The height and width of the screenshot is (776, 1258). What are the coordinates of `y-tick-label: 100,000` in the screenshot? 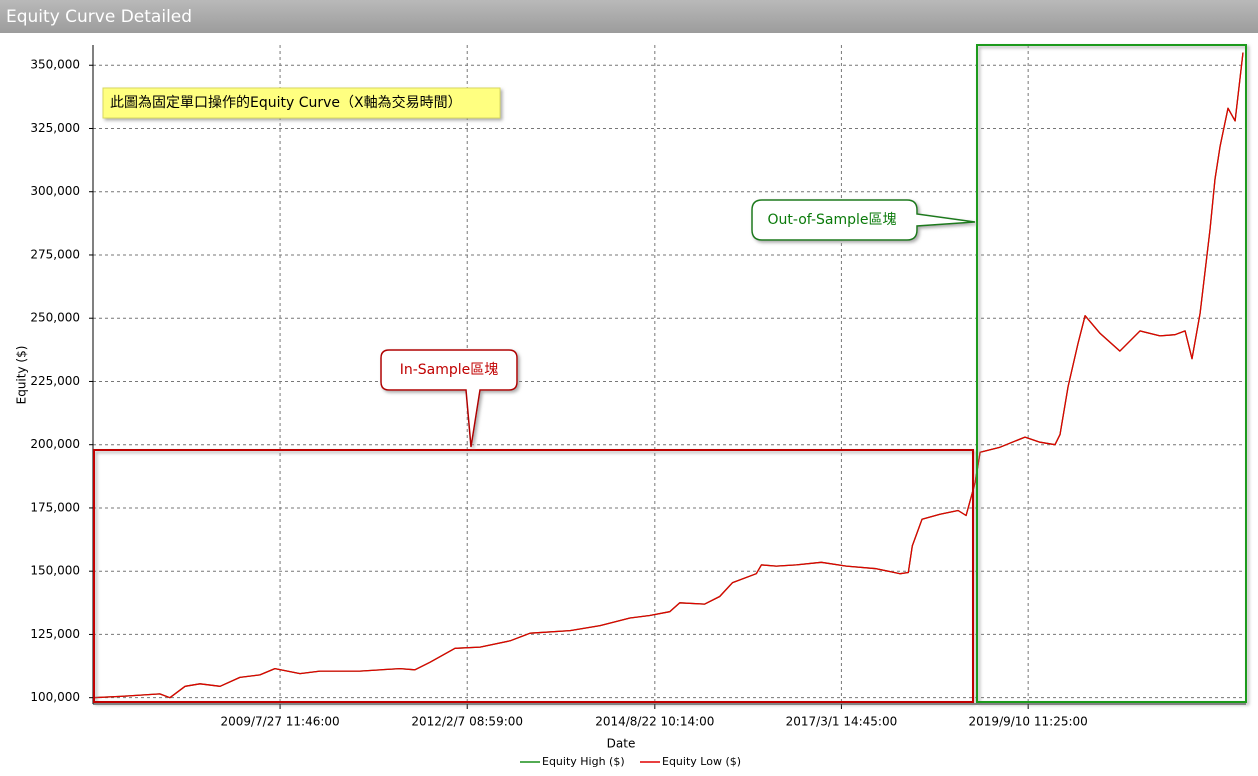 It's located at (55, 697).